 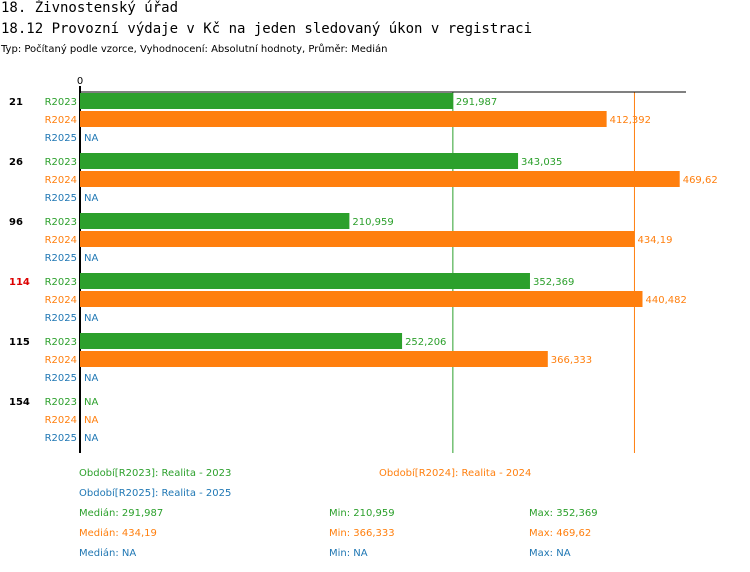 I want to click on page-title: 18. Živnostenský úřad, so click(x=90, y=8).